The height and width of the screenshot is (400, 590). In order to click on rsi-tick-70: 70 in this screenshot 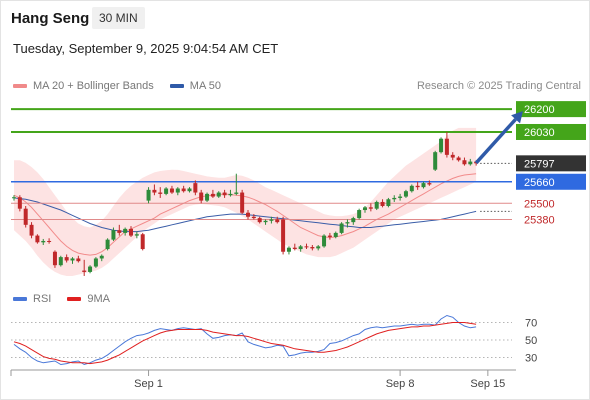, I will do `click(531, 324)`.